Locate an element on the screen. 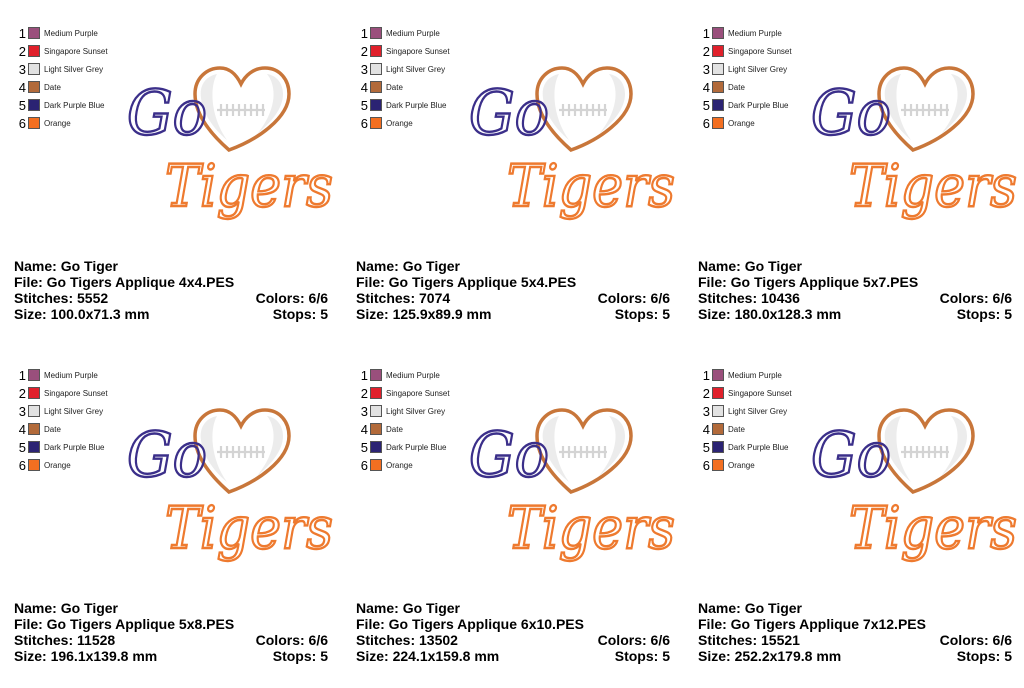 The width and height of the screenshot is (1024, 688). tigers-text: Tigers is located at coordinates (591, 186).